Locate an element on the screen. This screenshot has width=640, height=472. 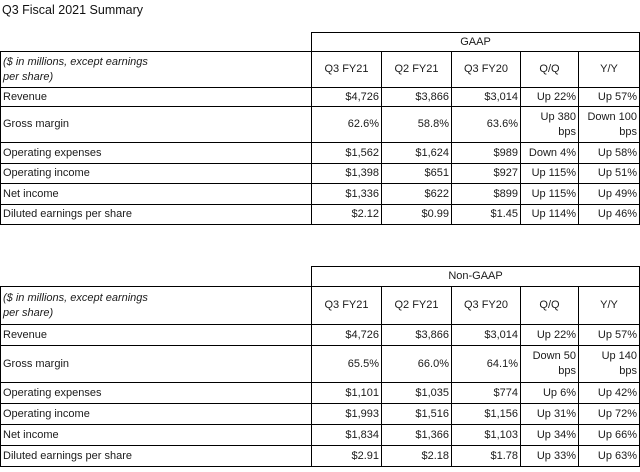
cell-value: $1,101 is located at coordinates (346, 393).